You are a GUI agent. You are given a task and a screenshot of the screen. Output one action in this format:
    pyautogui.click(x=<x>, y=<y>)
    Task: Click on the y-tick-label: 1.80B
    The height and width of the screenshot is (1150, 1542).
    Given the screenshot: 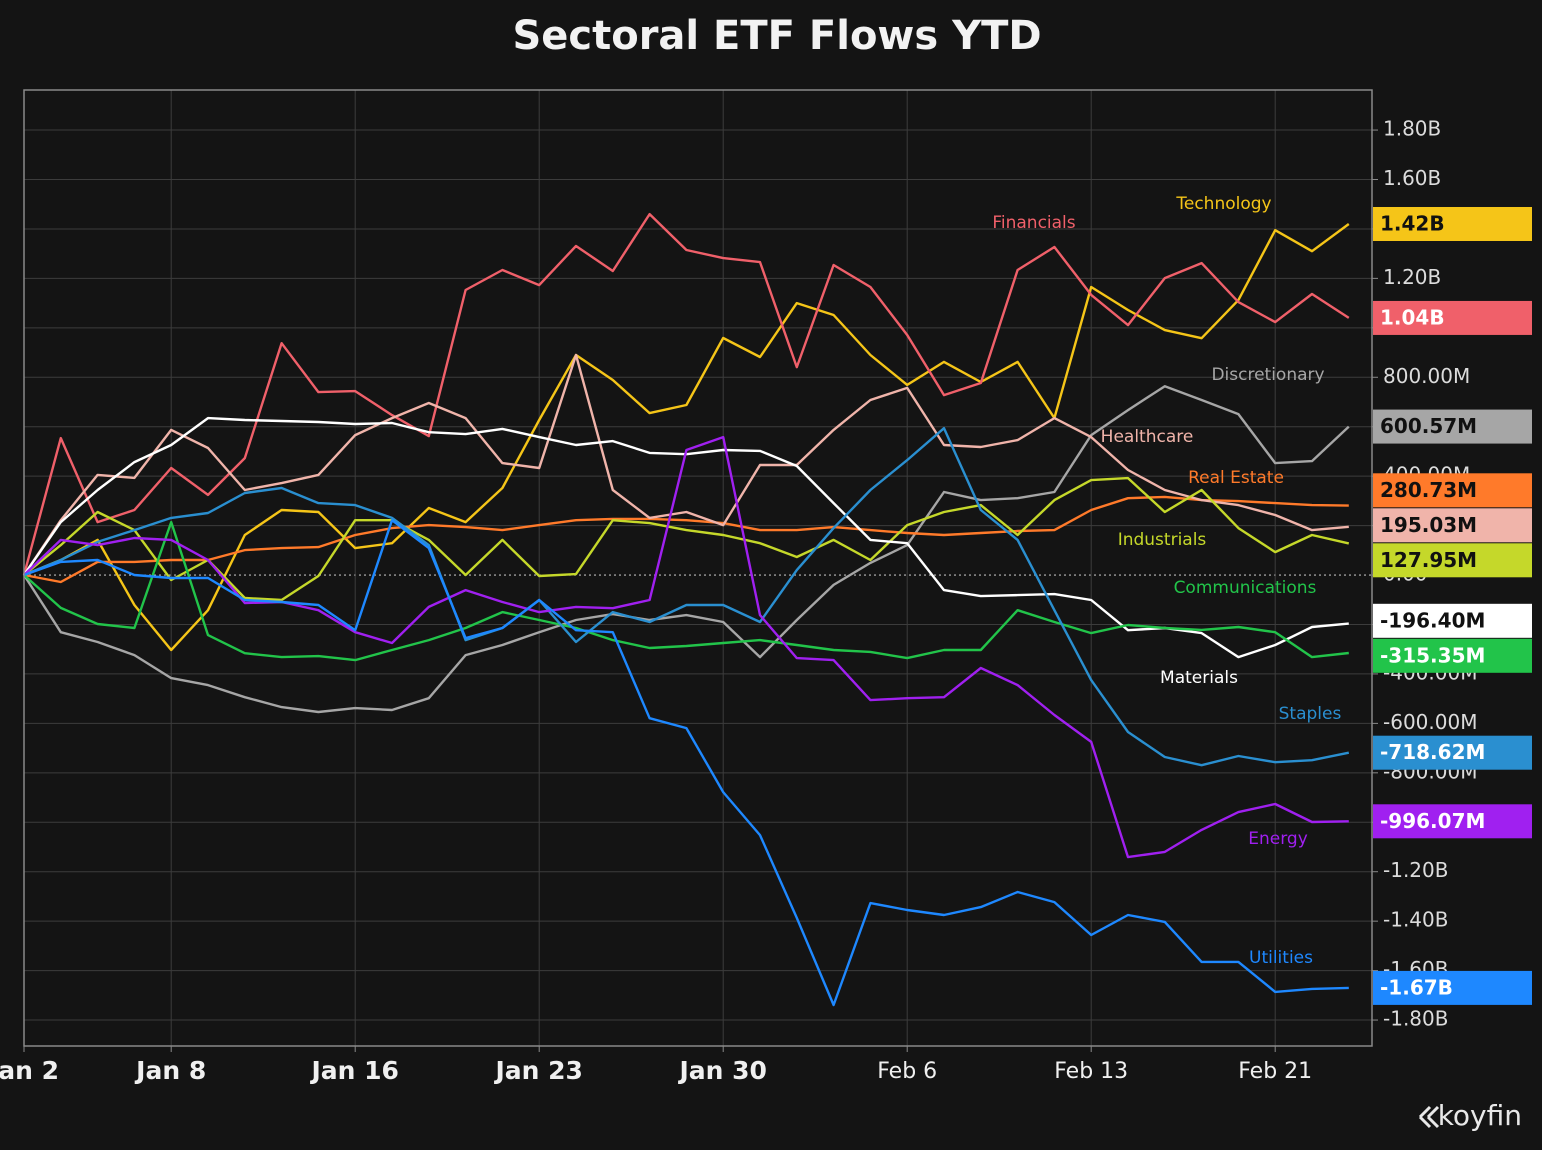 What is the action you would take?
    pyautogui.click(x=1412, y=129)
    